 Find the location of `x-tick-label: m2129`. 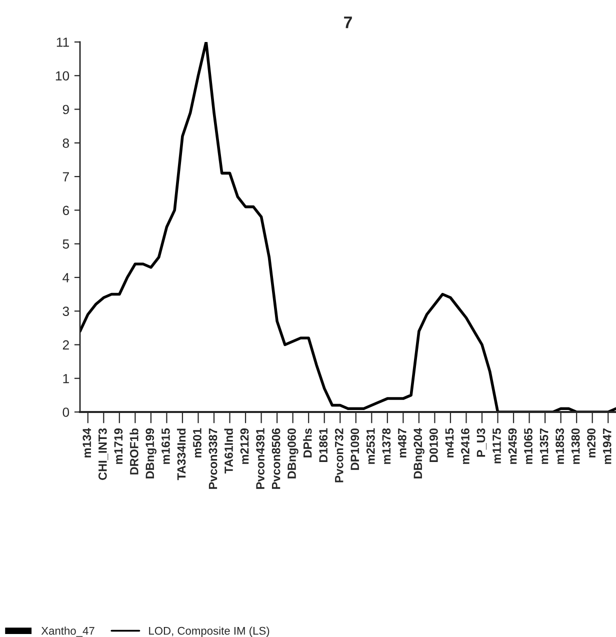

x-tick-label: m2129 is located at coordinates (244, 446).